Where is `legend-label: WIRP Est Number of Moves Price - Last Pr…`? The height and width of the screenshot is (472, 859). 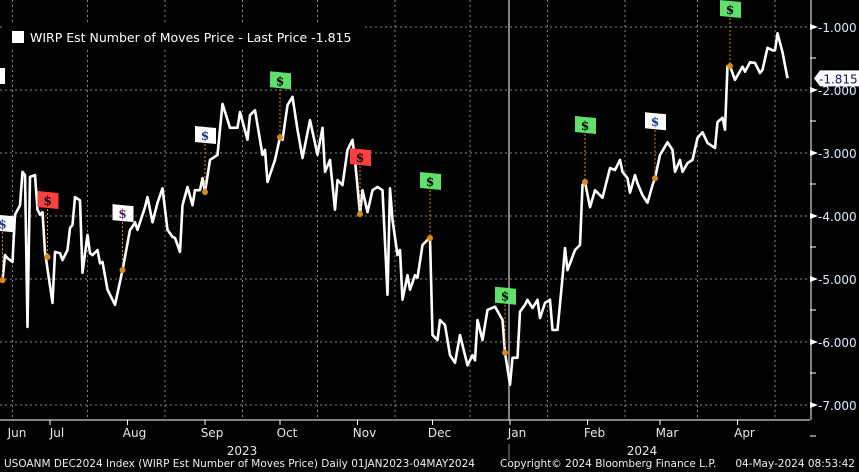 legend-label: WIRP Est Number of Moves Price - Last Pr… is located at coordinates (190, 37).